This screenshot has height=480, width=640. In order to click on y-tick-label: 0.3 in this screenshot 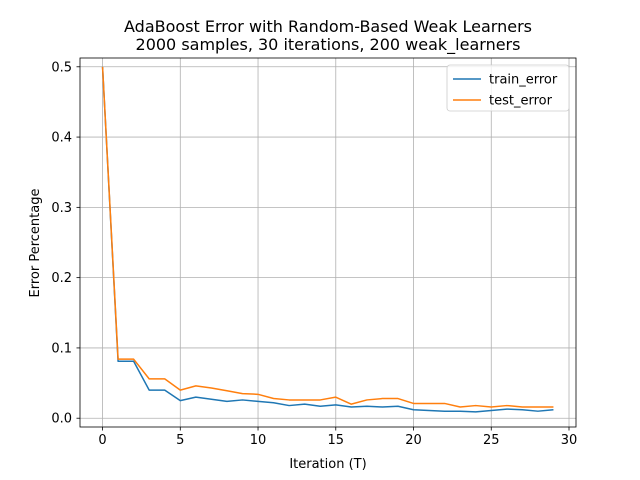, I will do `click(61, 208)`.